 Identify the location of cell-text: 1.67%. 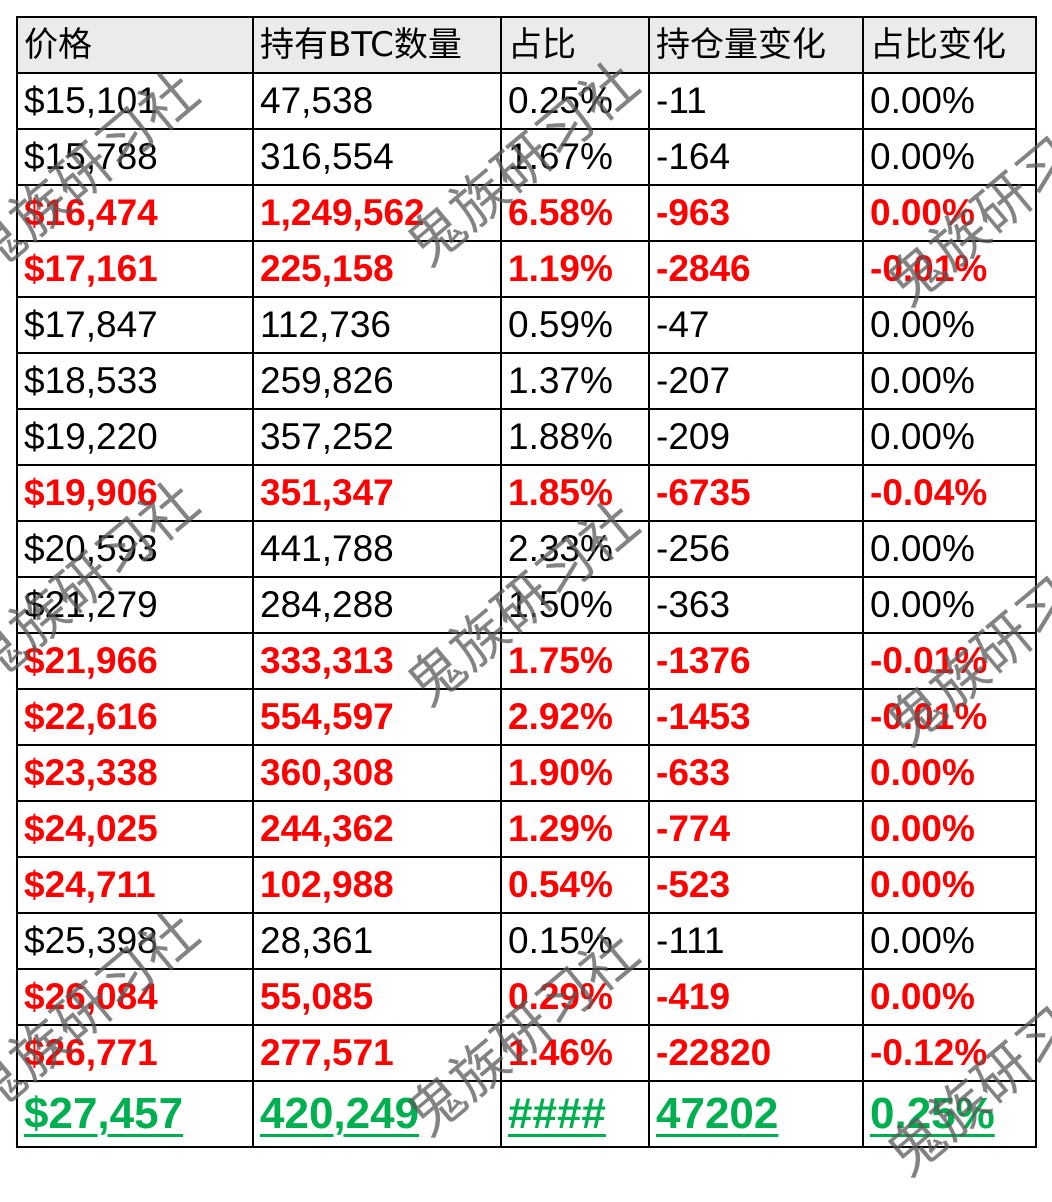
(560, 156).